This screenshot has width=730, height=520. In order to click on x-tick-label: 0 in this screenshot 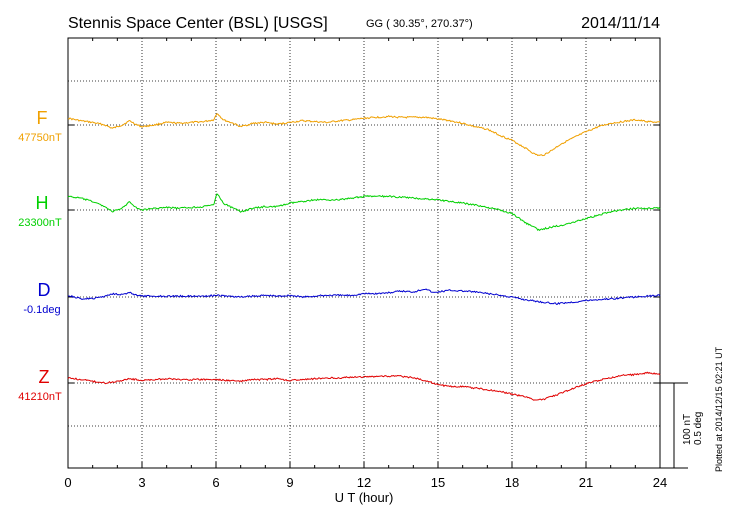, I will do `click(67, 482)`.